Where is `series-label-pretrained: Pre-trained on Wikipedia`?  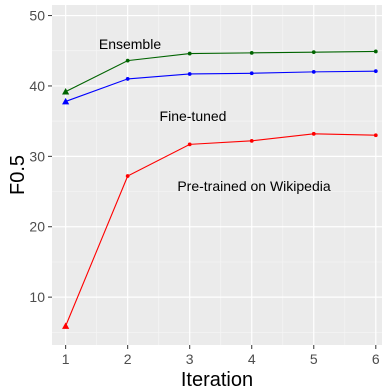 series-label-pretrained: Pre-trained on Wikipedia is located at coordinates (254, 186).